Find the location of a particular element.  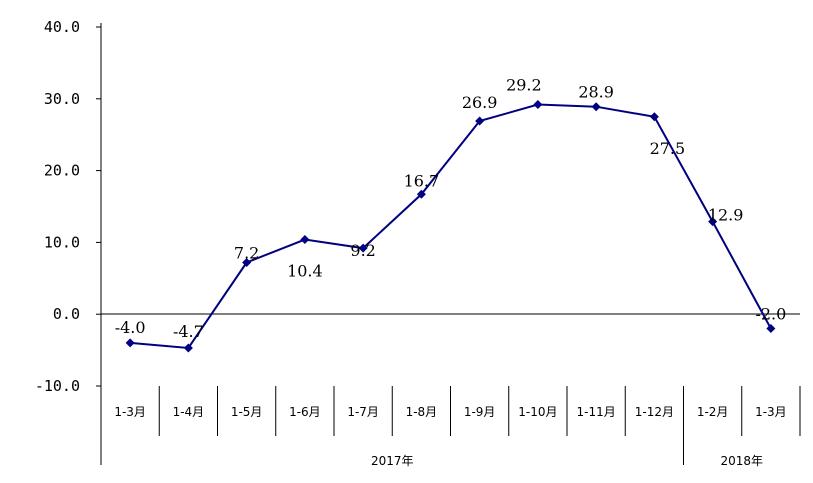

y-tick-label: 40.0 is located at coordinates (62, 27).